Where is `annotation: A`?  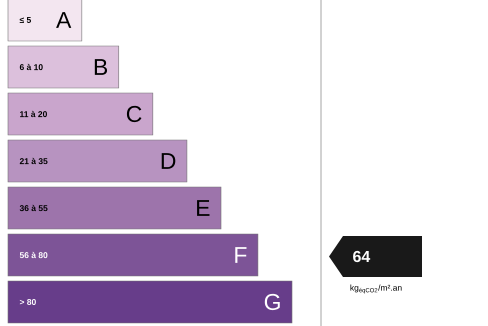
annotation: A is located at coordinates (64, 20).